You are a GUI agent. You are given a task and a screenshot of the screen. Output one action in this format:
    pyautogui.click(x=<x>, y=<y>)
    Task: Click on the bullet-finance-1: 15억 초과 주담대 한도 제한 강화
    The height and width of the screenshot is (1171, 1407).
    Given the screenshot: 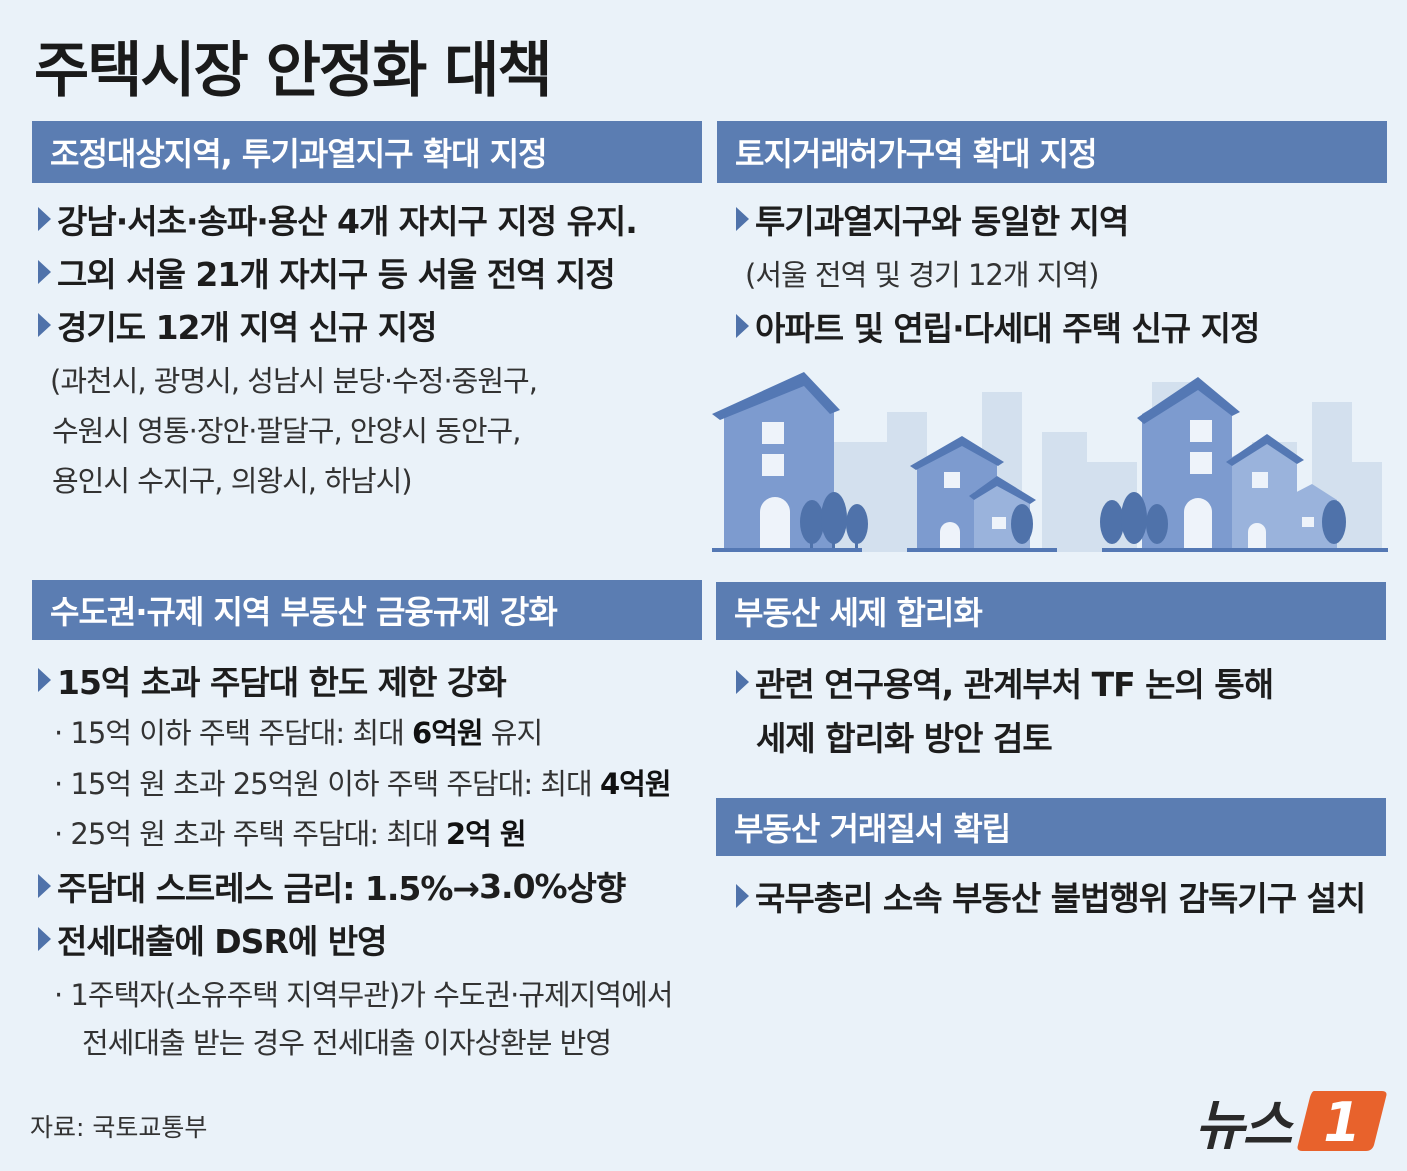 What is the action you would take?
    pyautogui.click(x=272, y=680)
    